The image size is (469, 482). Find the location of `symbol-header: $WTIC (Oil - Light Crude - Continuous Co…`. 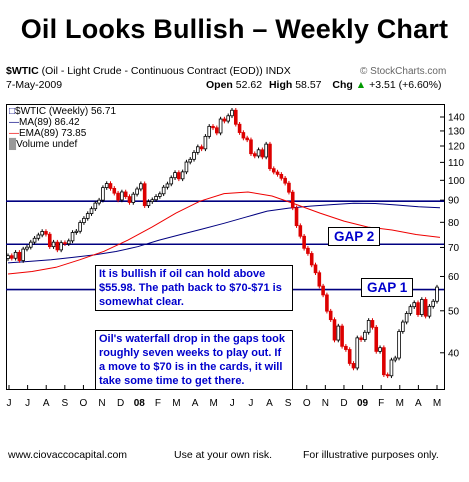

symbol-header: $WTIC (Oil - Light Crude - Continuous Co… is located at coordinates (148, 71).